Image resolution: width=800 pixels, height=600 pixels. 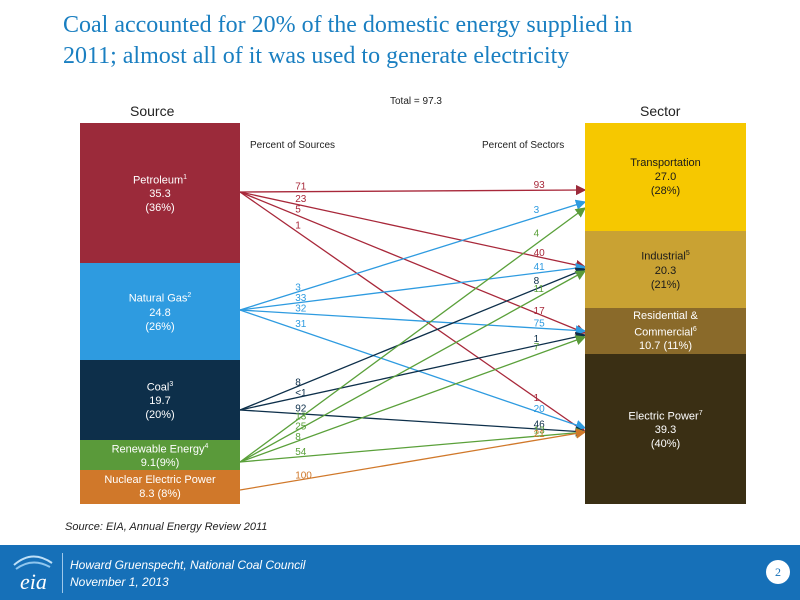 What do you see at coordinates (539, 289) in the screenshot?
I see `flow-sector-percent-12: 11` at bounding box center [539, 289].